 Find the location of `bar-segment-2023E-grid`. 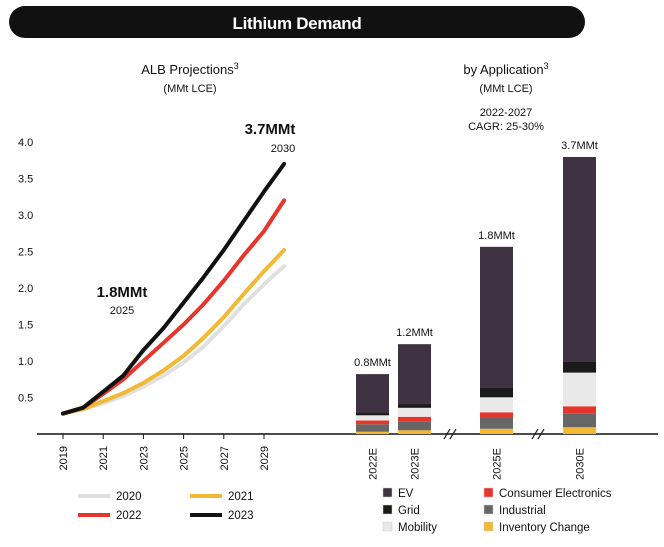

bar-segment-2023E-grid is located at coordinates (414, 406).